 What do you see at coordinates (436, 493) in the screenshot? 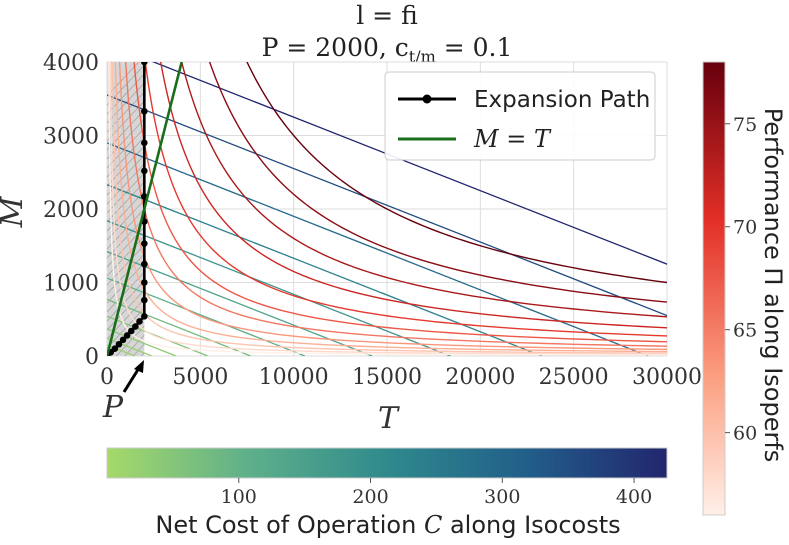
I see `isocost-colorbar-ticks: 100 200 300 400` at bounding box center [436, 493].